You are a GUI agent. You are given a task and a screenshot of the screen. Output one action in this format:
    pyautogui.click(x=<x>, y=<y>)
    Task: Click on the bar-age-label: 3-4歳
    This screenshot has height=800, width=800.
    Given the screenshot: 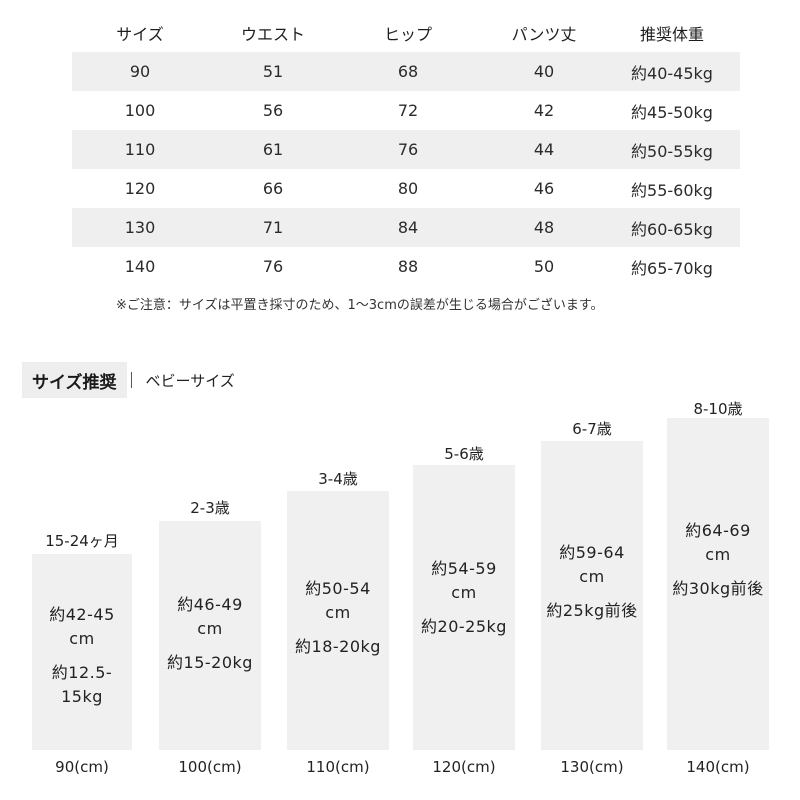 What is the action you would take?
    pyautogui.click(x=338, y=479)
    